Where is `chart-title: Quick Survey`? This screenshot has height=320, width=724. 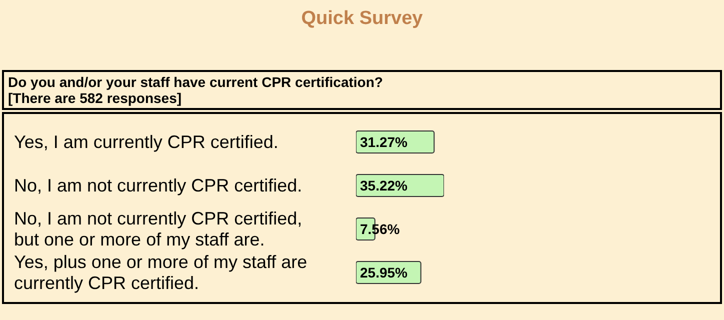 chart-title: Quick Survey is located at coordinates (362, 19).